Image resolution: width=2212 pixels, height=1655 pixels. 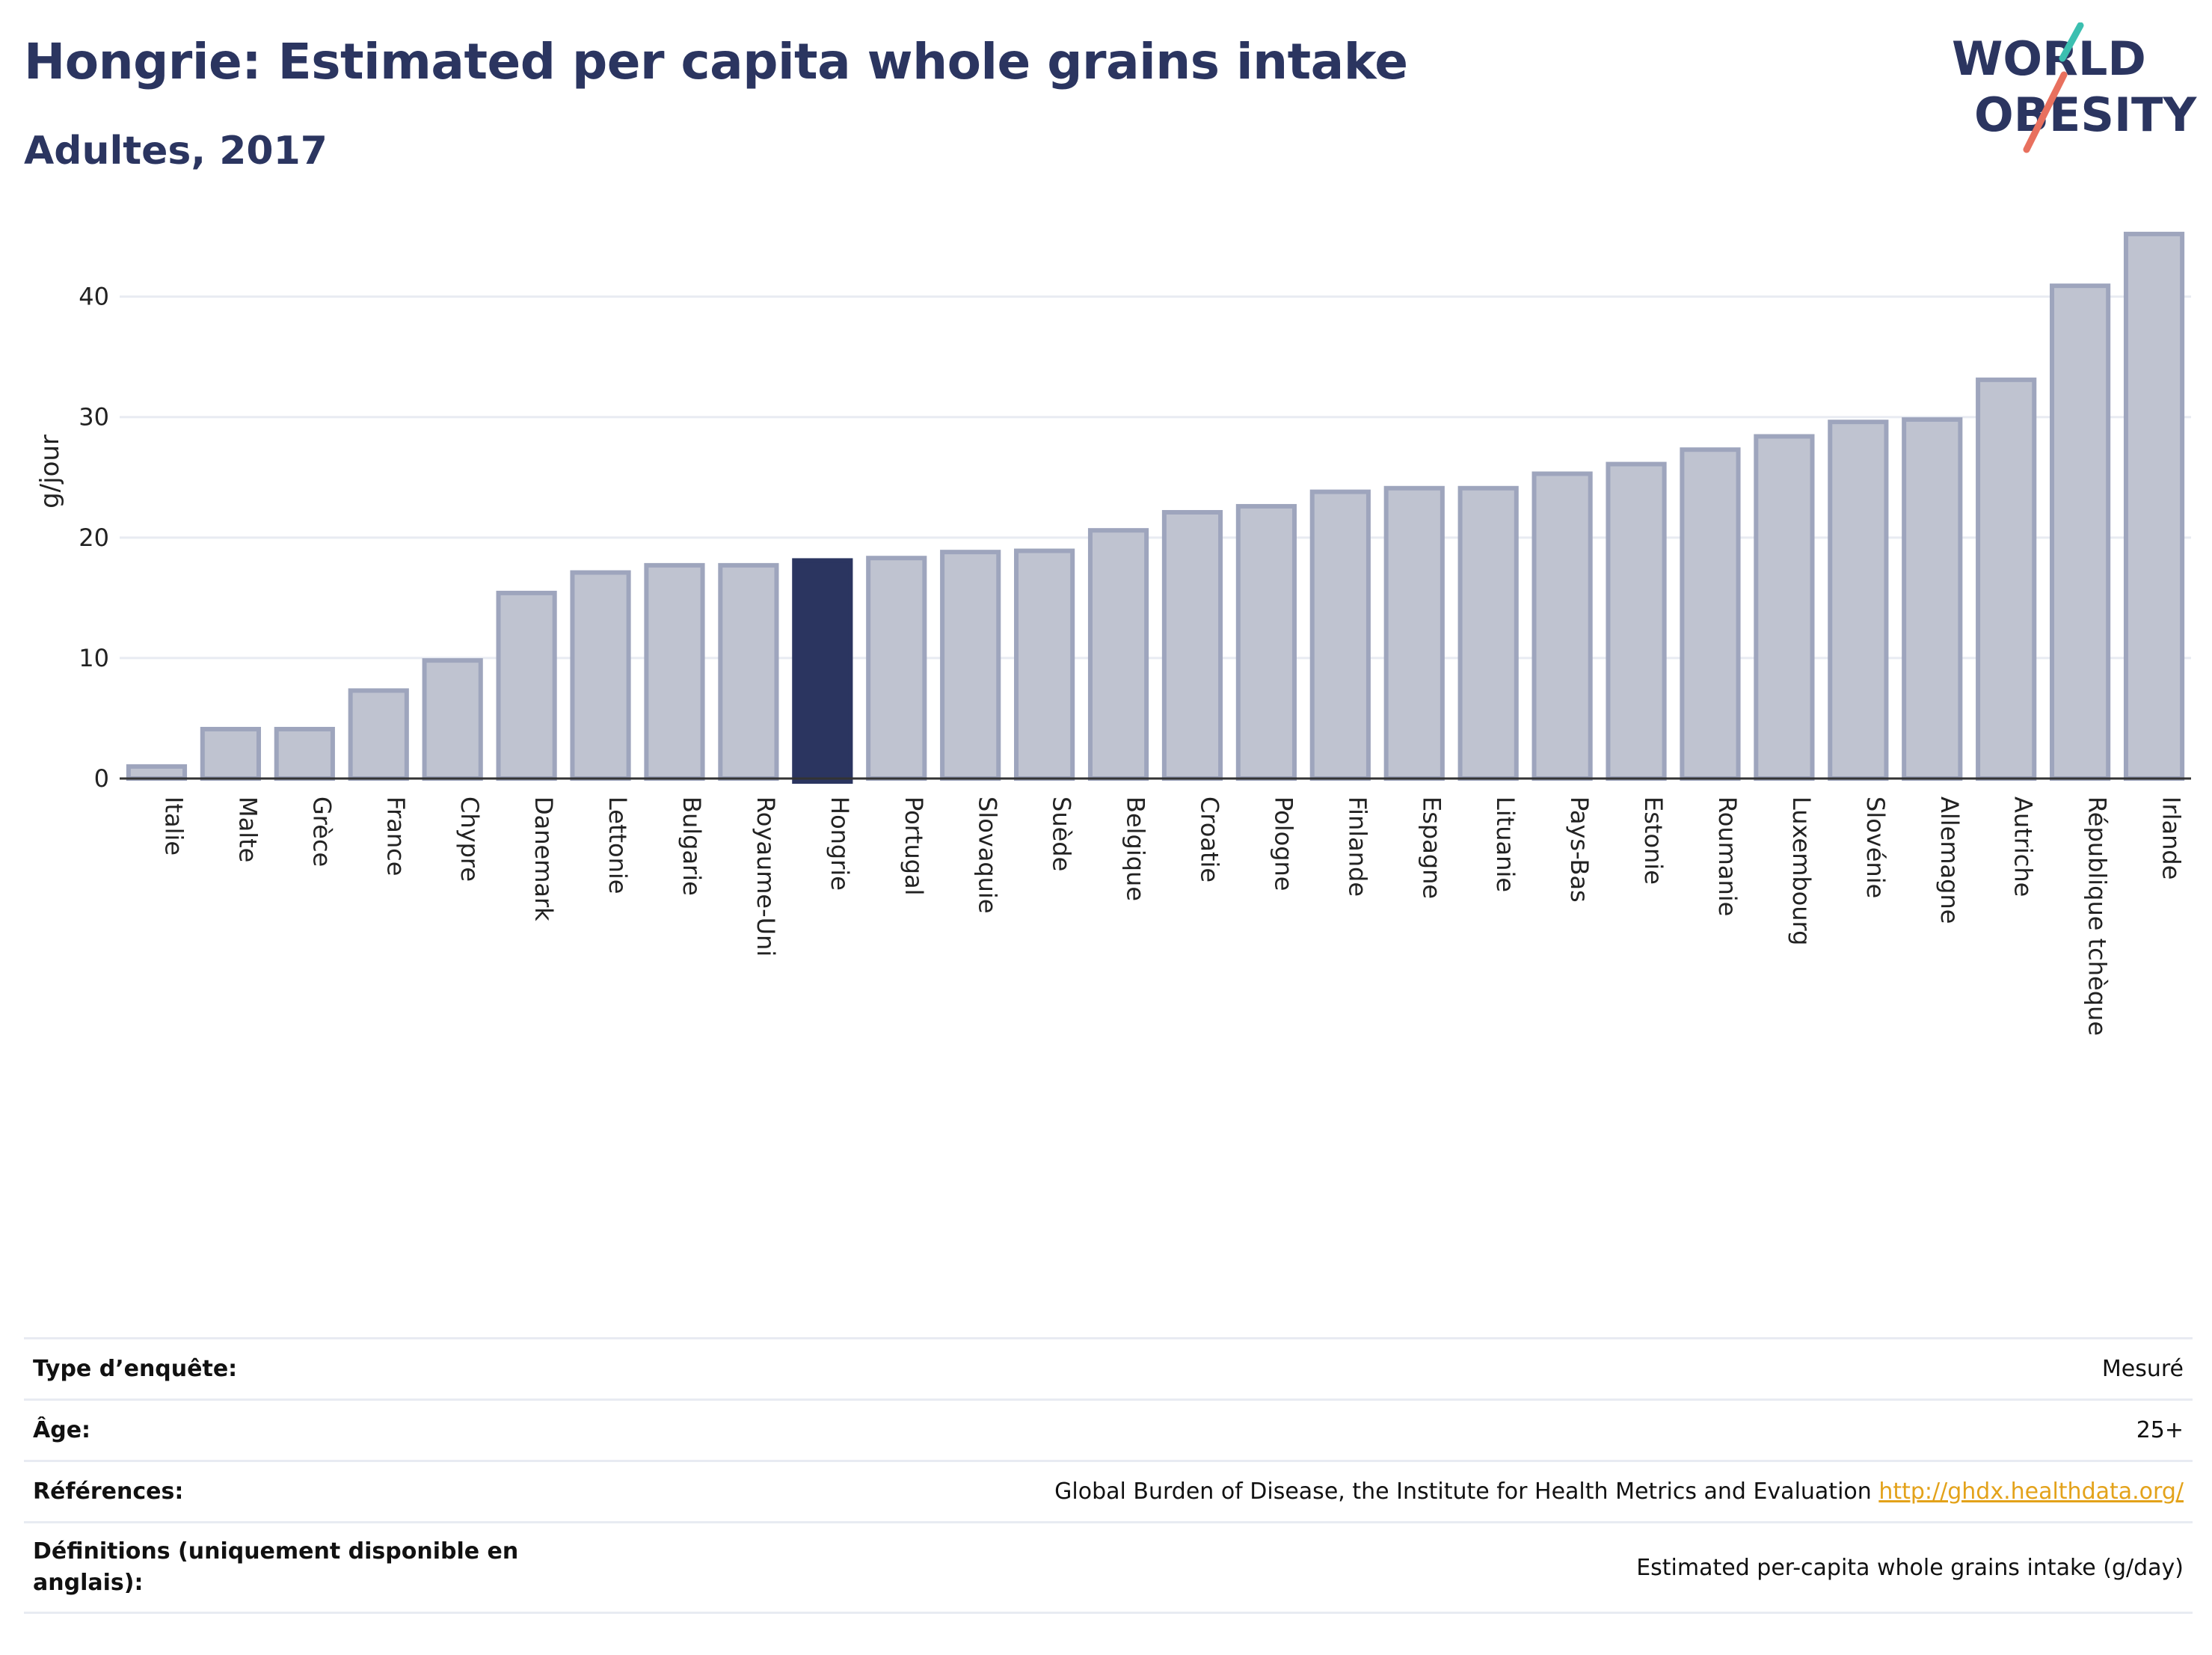 I want to click on bar-irlande, so click(x=2154, y=506).